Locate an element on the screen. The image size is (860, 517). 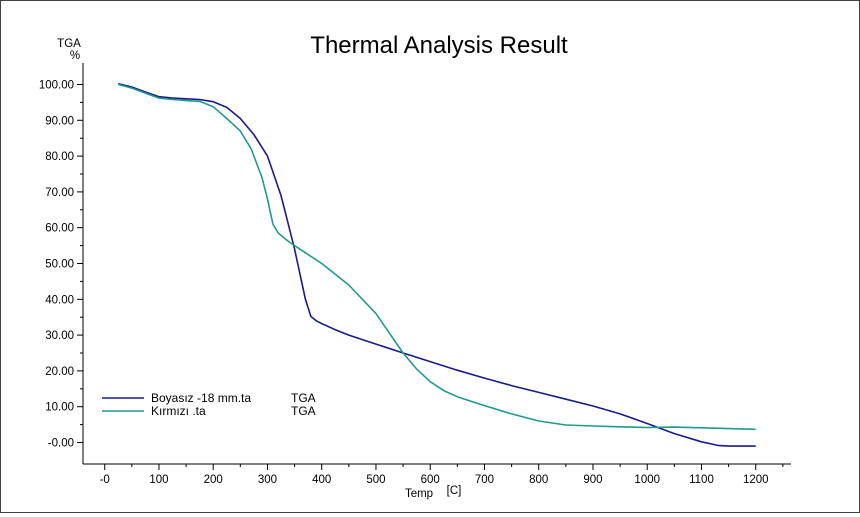
y-tick-label: 100.00 is located at coordinates (56, 85).